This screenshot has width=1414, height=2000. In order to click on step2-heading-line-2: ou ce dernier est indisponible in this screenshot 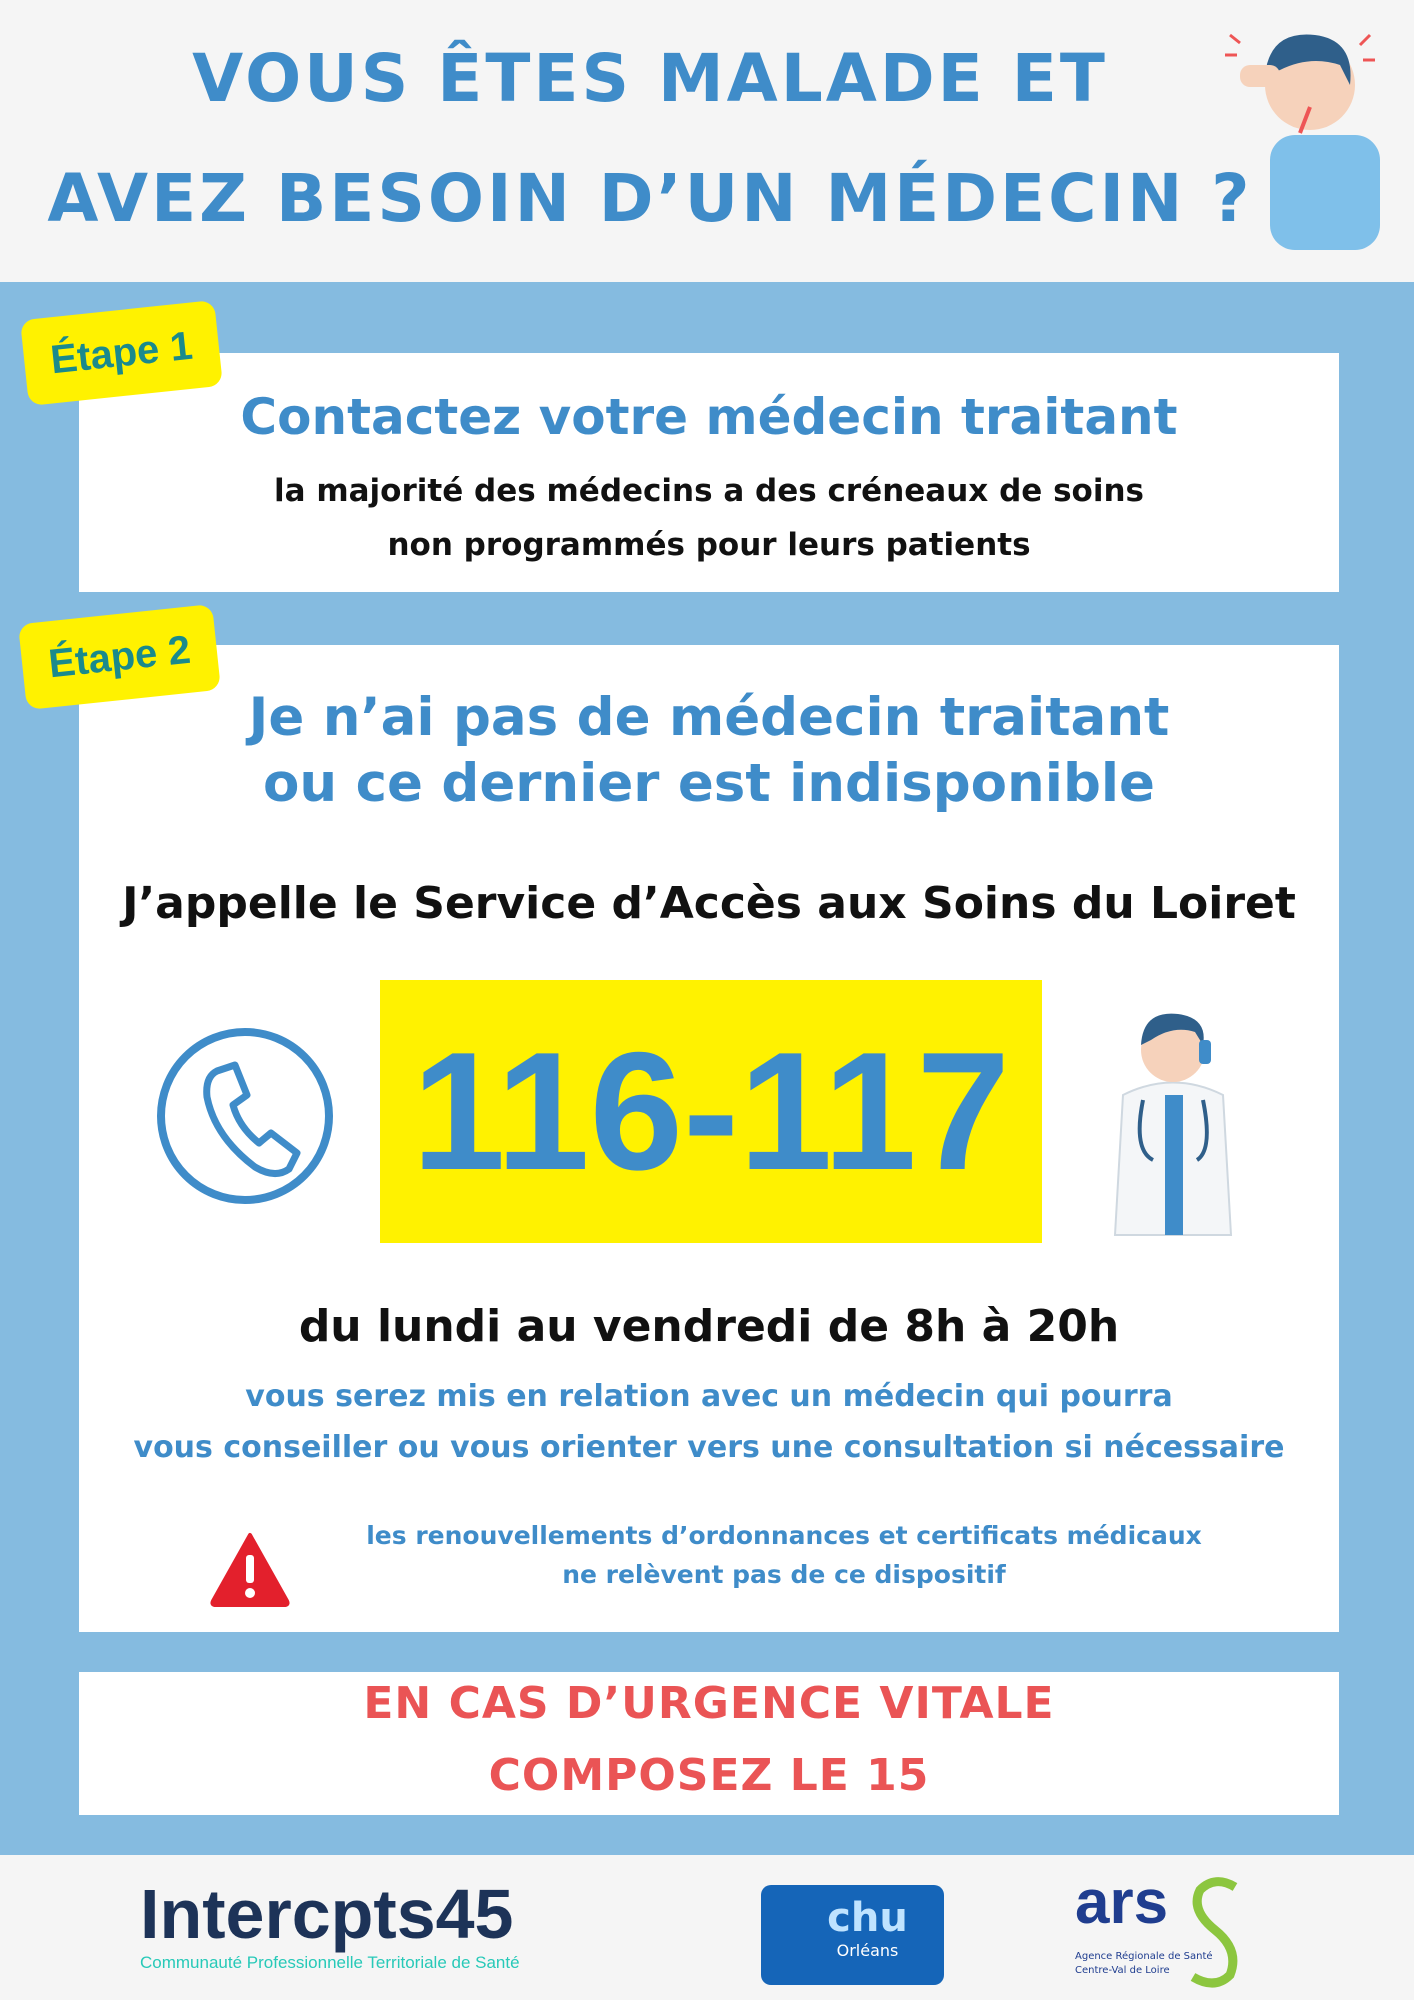, I will do `click(709, 783)`.